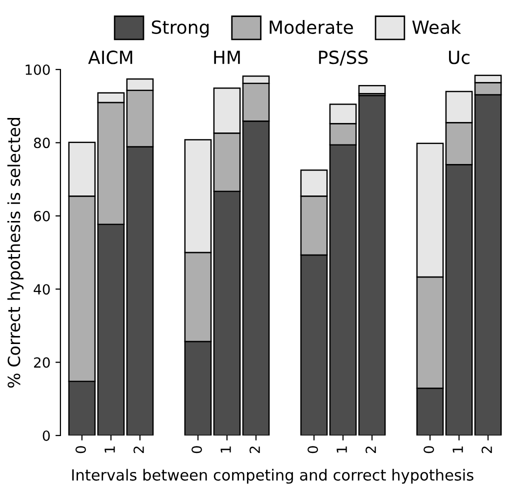  Describe the element at coordinates (459, 57) in the screenshot. I see `text: Uc` at that location.